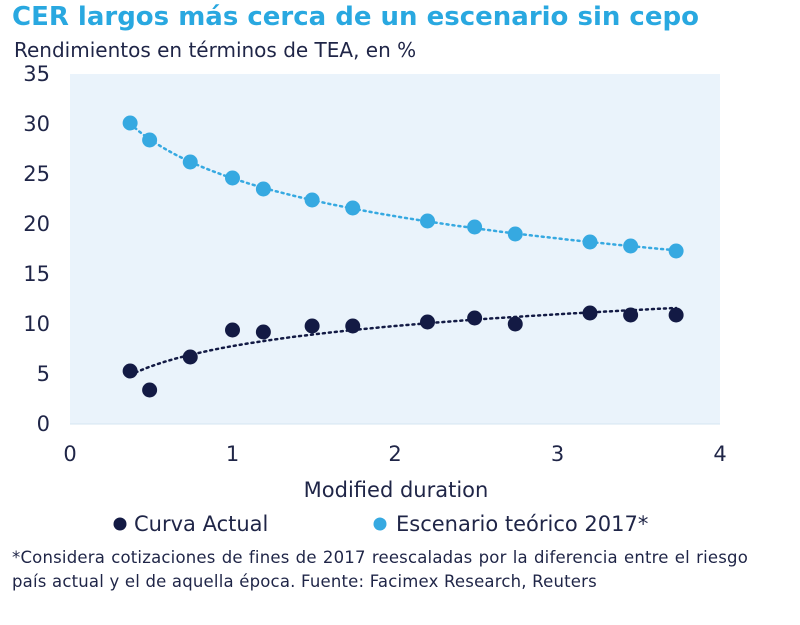 The image size is (800, 625). I want to click on x-tick-label: 2, so click(394, 454).